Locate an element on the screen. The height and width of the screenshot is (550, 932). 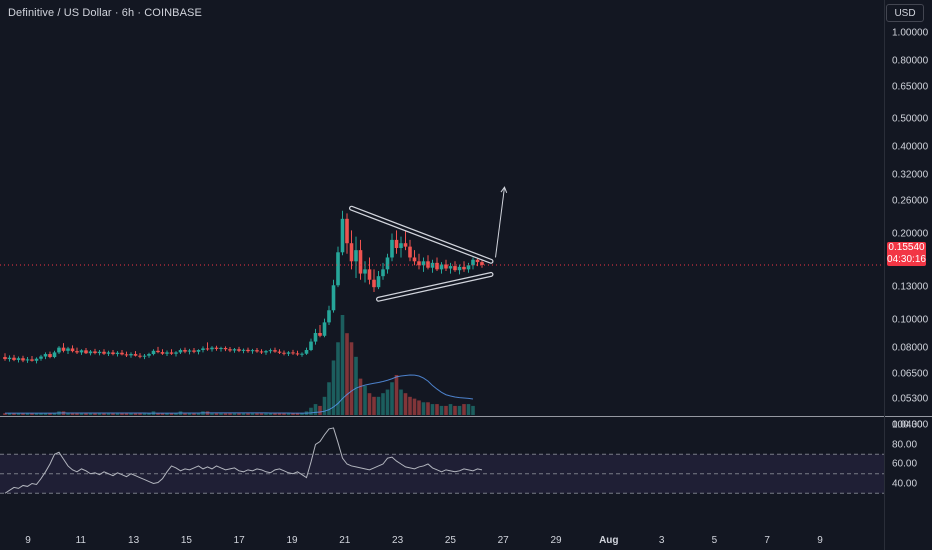
price-tick-label: 0.06500 is located at coordinates (910, 374).